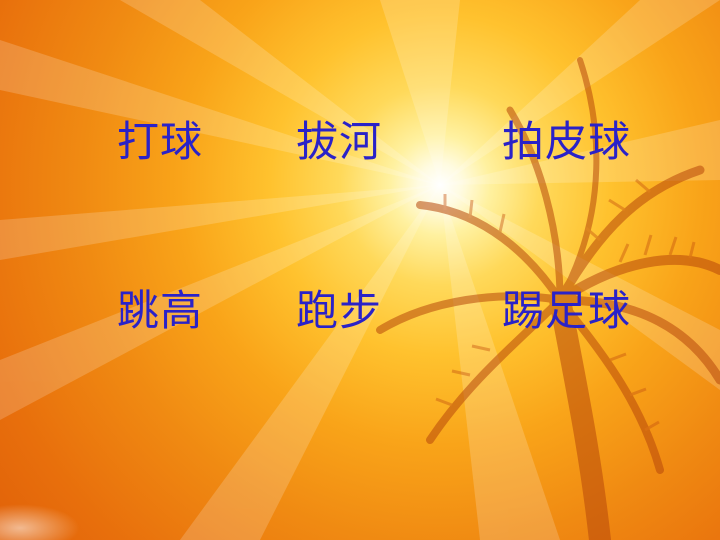 The height and width of the screenshot is (540, 720). What do you see at coordinates (160, 310) in the screenshot?
I see `word-4: 跳高` at bounding box center [160, 310].